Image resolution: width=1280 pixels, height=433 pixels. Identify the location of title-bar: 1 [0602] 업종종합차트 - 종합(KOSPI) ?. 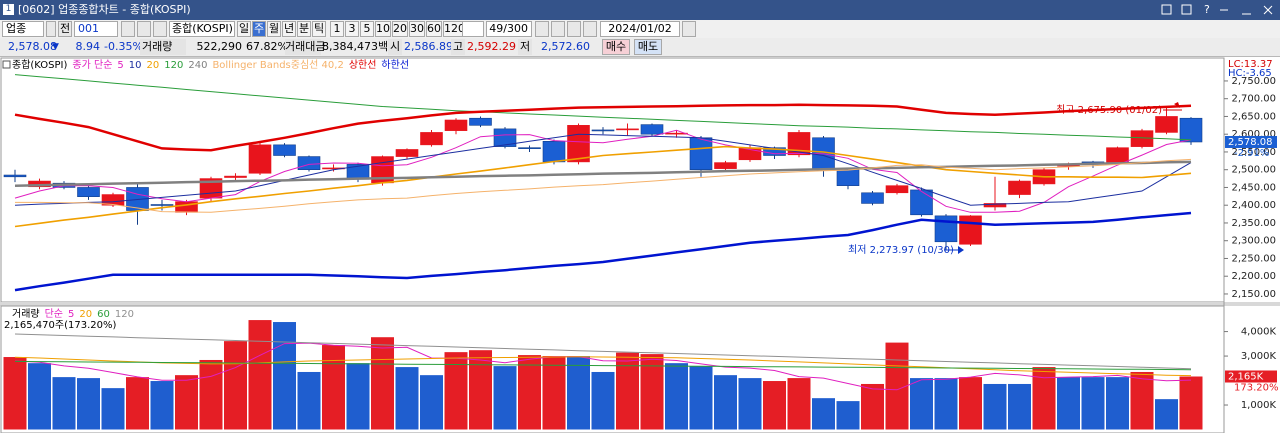
(640, 10).